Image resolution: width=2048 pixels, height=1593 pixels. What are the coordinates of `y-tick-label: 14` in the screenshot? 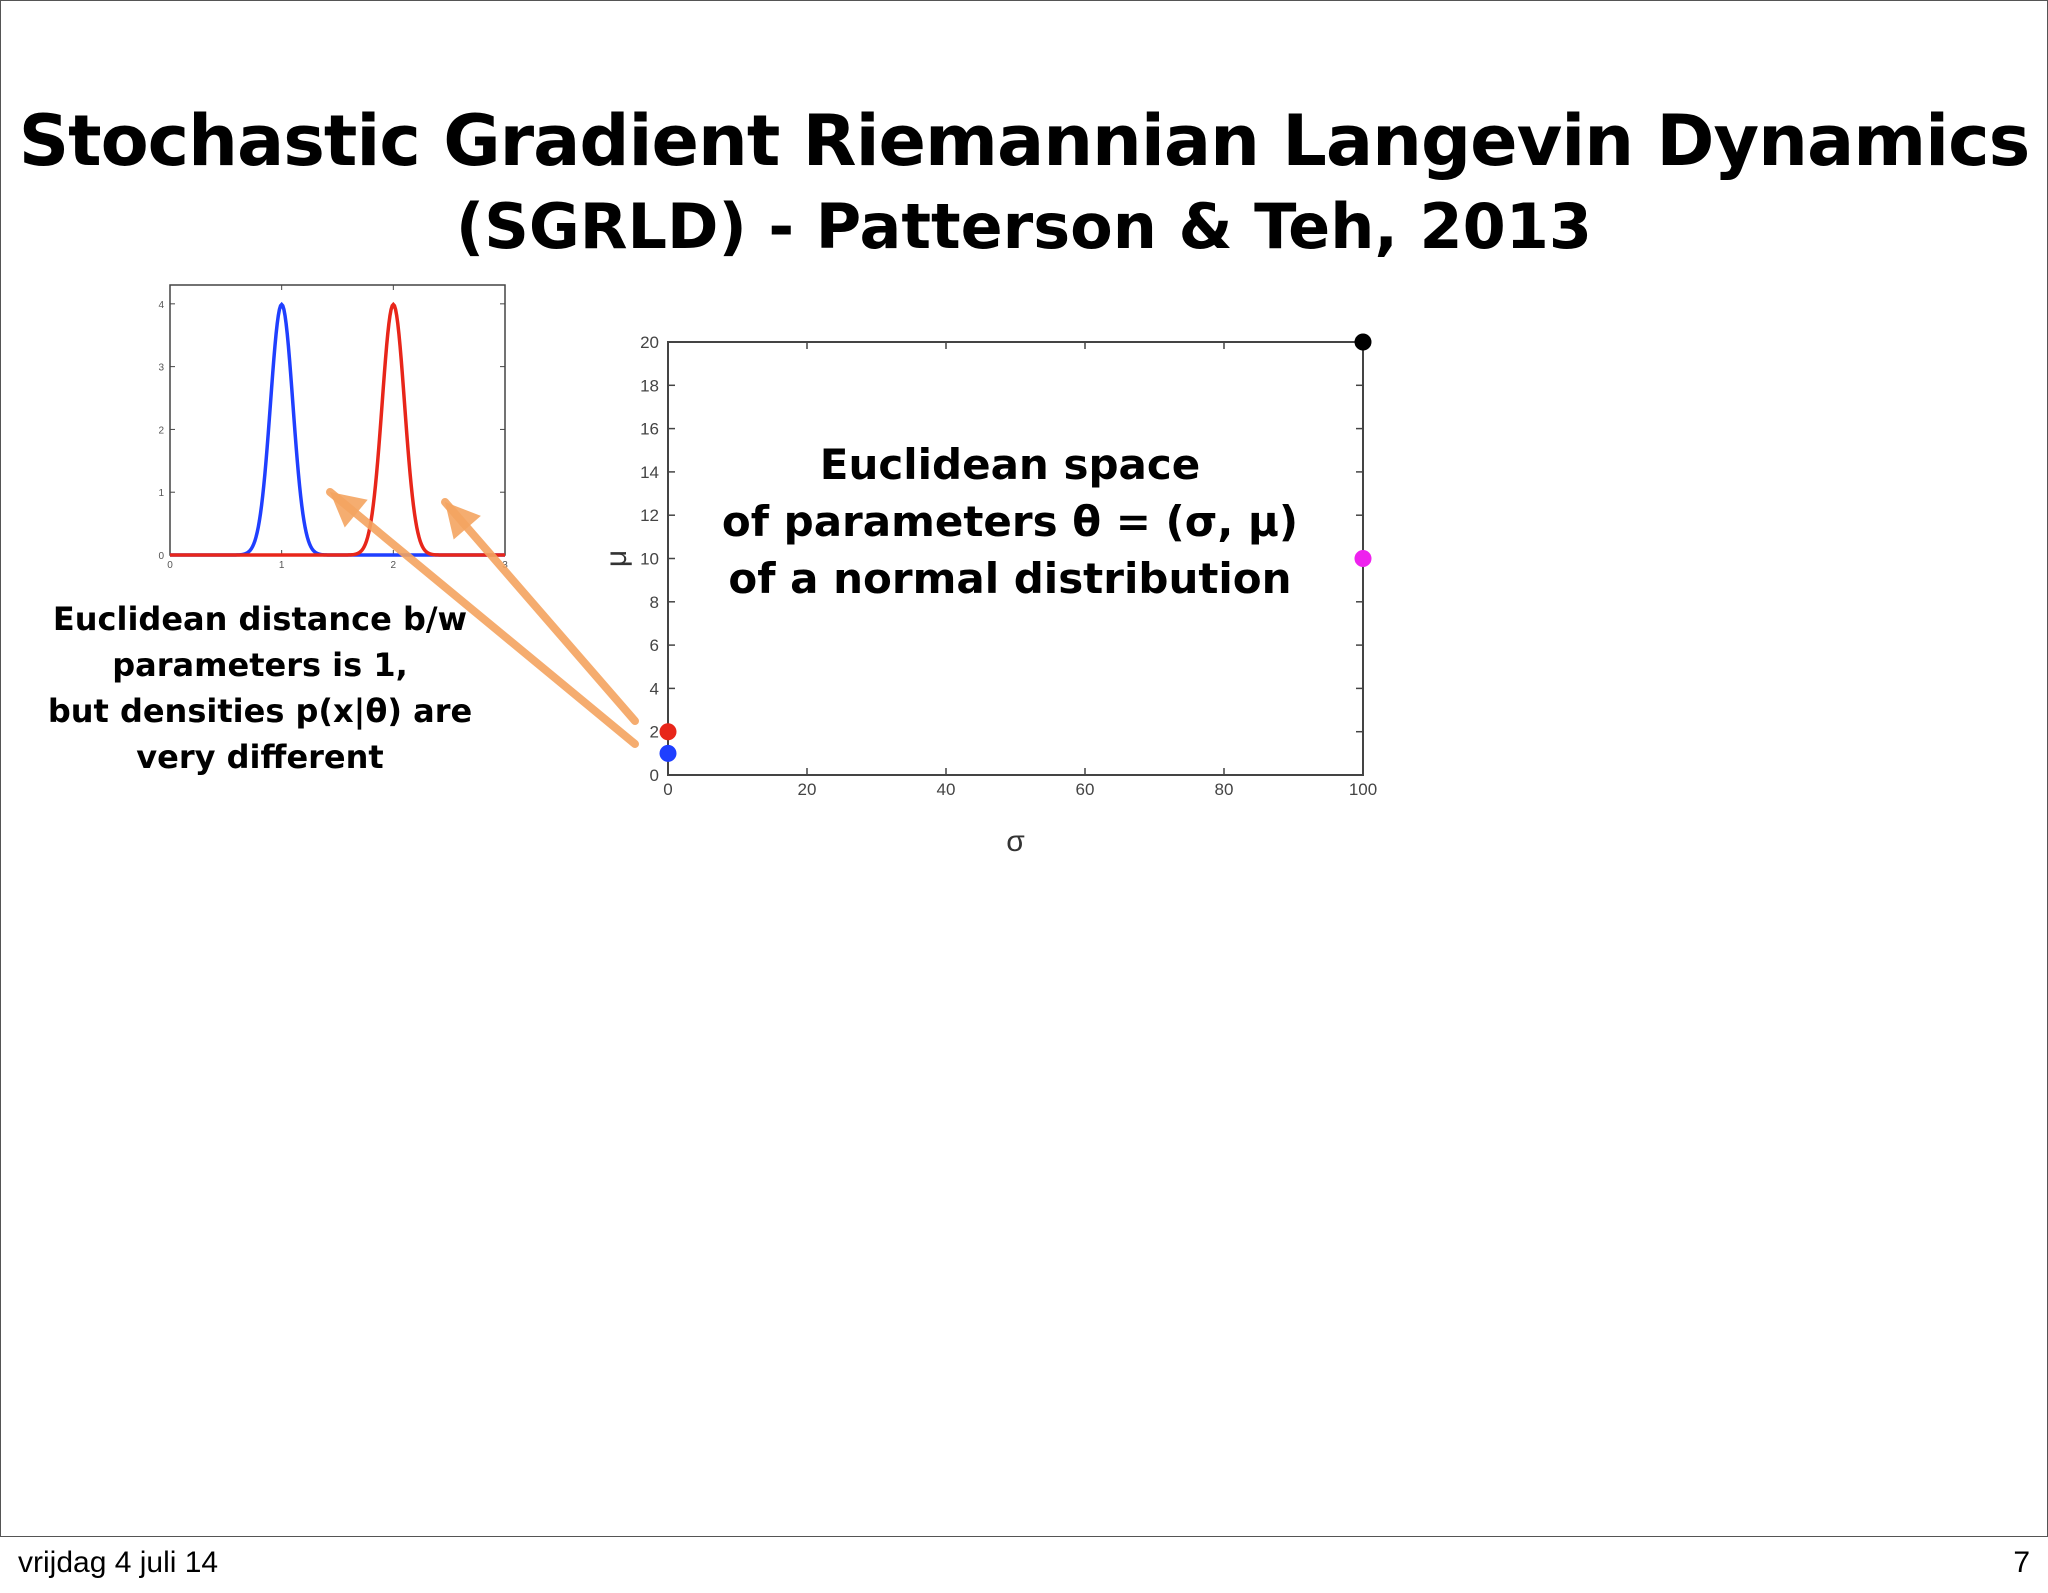 It's located at (649, 472).